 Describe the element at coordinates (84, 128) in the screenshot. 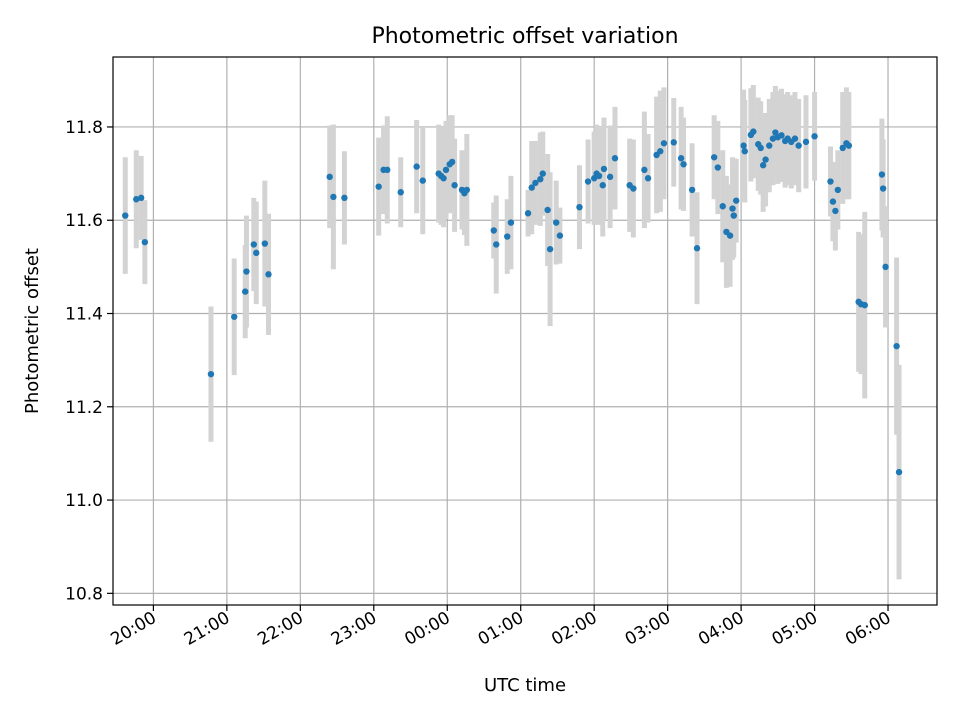

I see `y-tick-label: 11.8` at that location.